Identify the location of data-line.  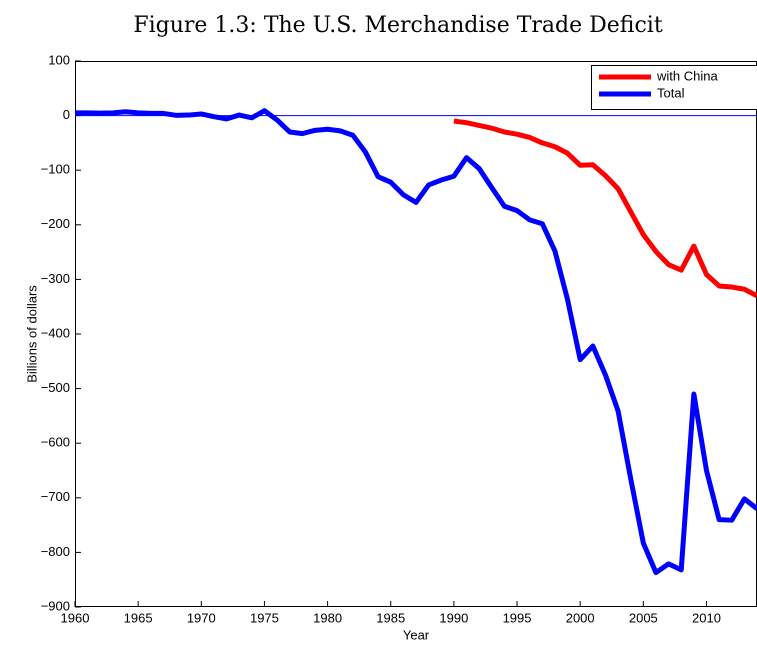
(605, 208).